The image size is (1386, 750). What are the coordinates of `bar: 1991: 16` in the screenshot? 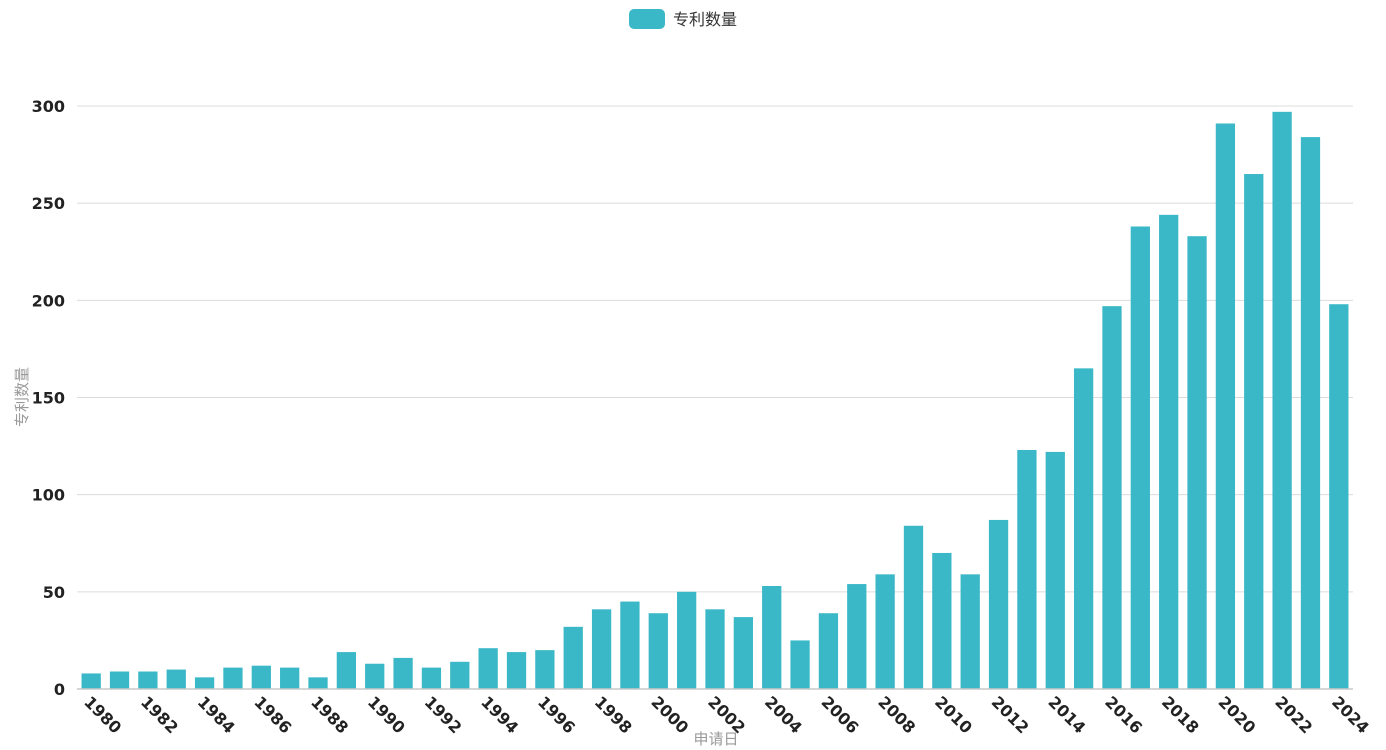 It's located at (403, 673).